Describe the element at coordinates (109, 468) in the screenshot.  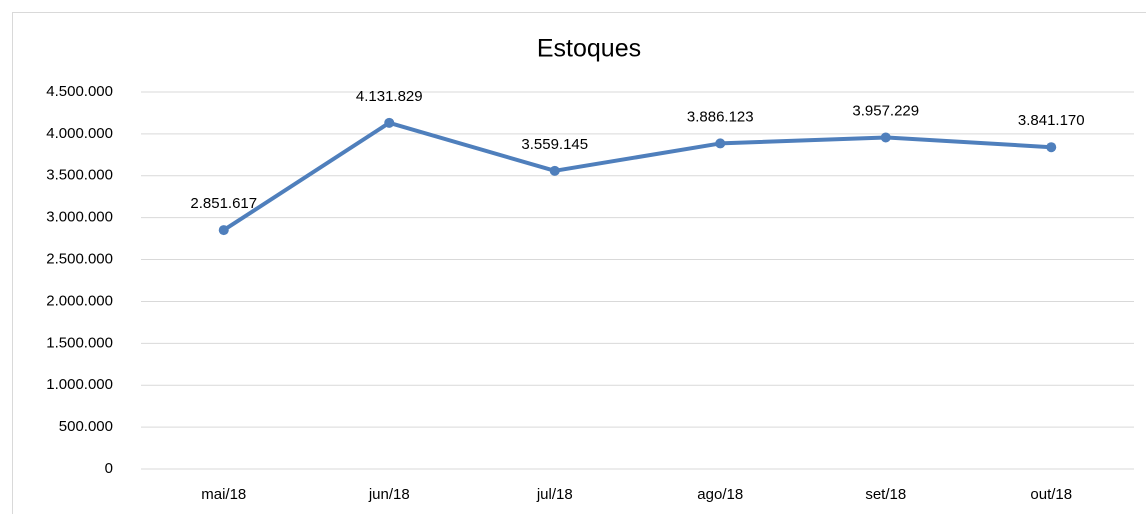
I see `y-tick-label: 0` at that location.